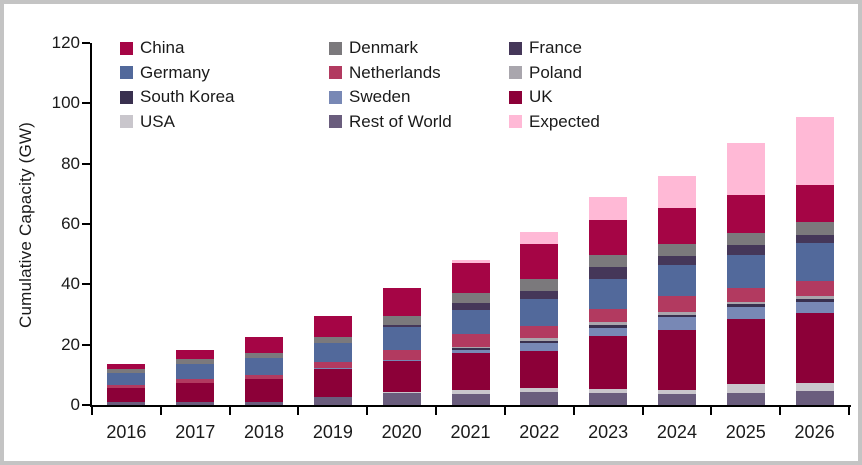 The height and width of the screenshot is (465, 862). I want to click on y-tick-label: 0, so click(75, 404).